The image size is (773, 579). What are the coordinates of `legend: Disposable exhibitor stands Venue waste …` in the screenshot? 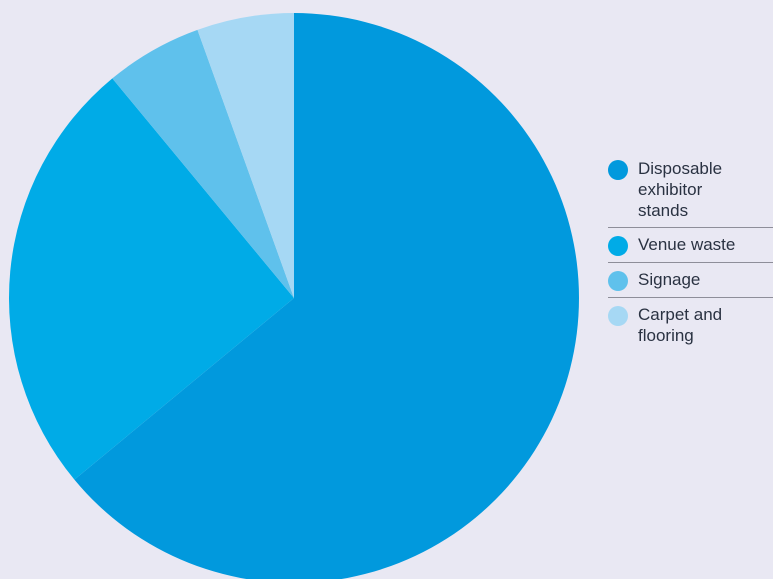 It's located at (690, 252).